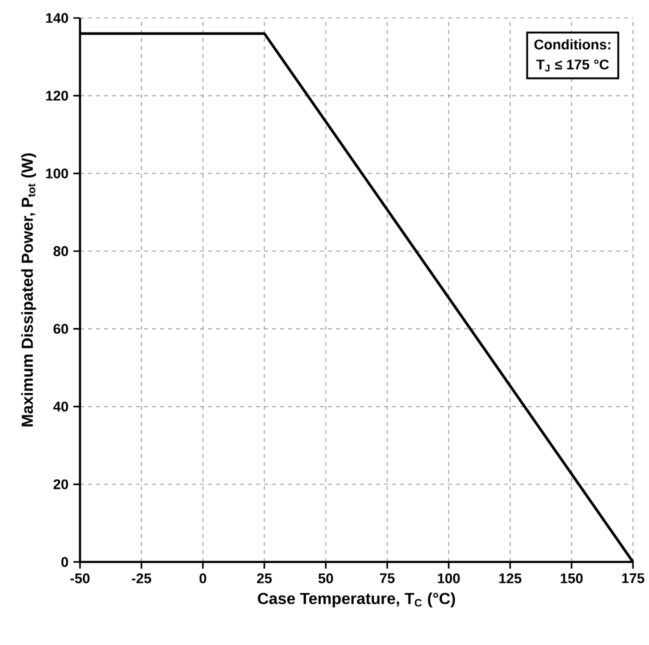 The image size is (649, 645). I want to click on annotation: T$_{J}$ ≤ 175 °C, so click(572, 66).